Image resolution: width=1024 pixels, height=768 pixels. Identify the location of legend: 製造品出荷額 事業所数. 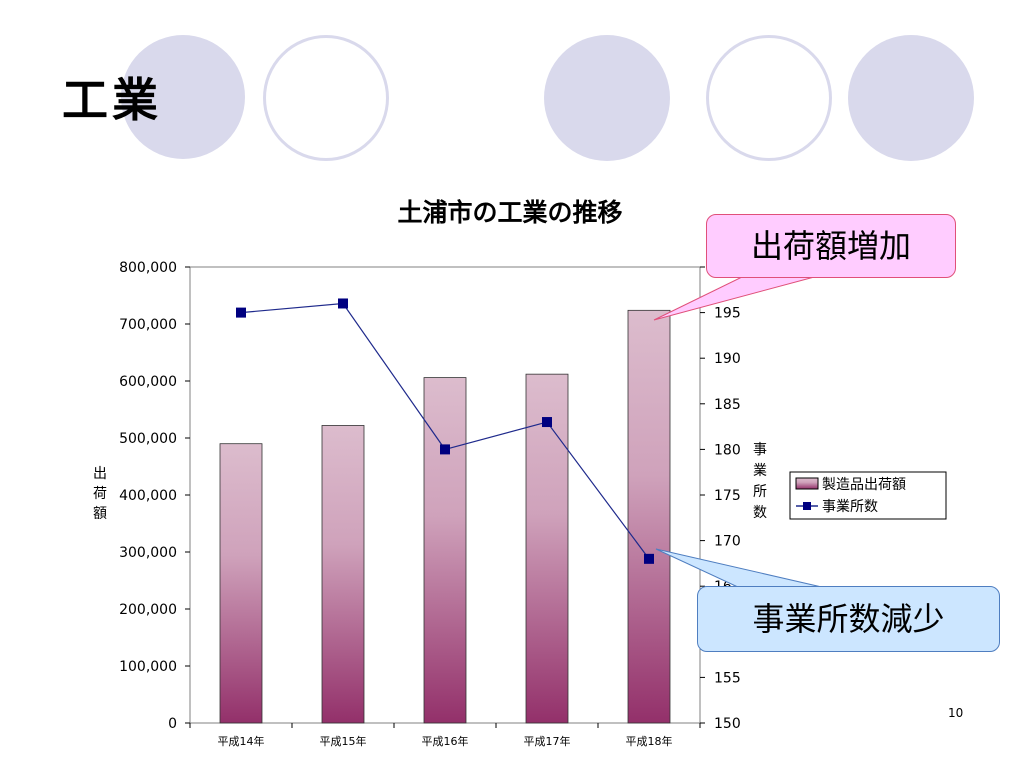
(868, 495).